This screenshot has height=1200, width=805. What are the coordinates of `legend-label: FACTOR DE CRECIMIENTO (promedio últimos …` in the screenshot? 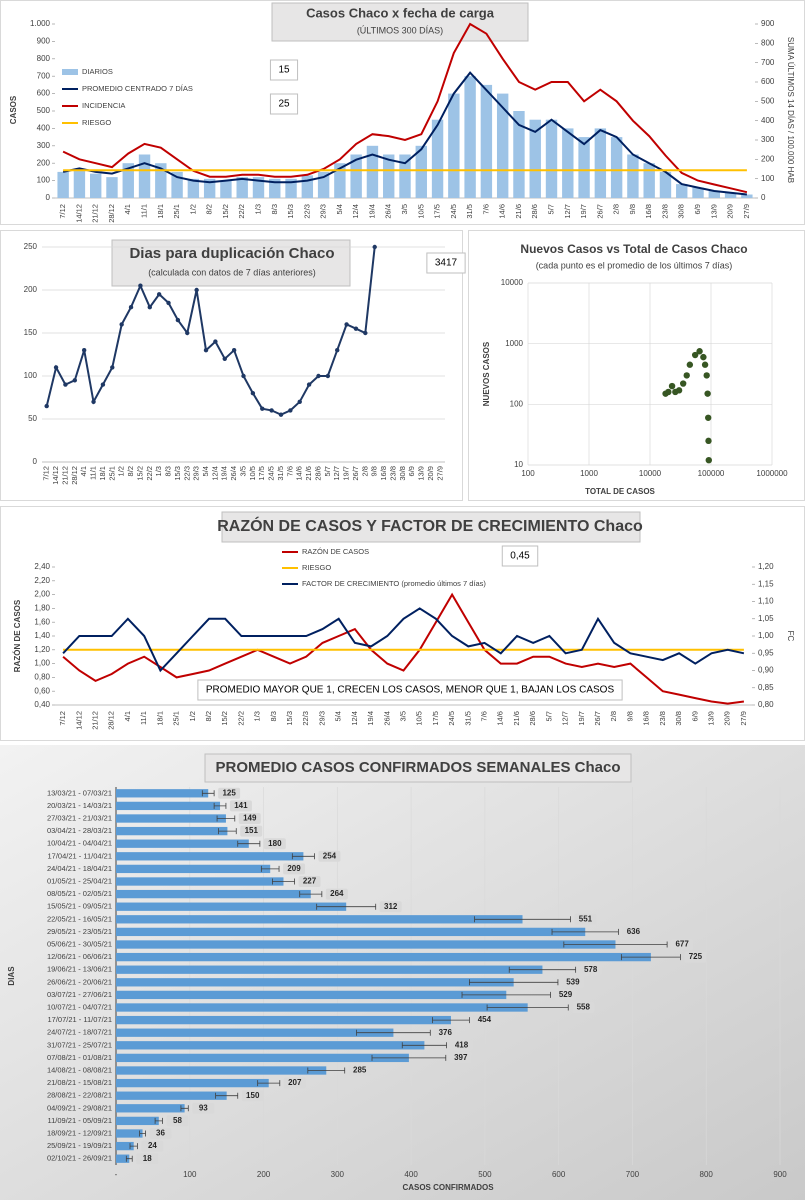 It's located at (394, 583).